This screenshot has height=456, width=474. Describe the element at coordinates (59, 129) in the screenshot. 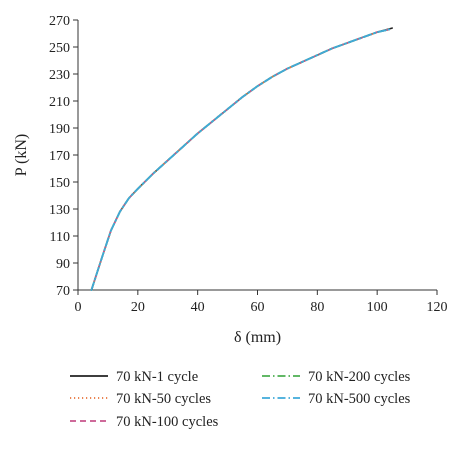

I see `y-tick-label: 190` at that location.